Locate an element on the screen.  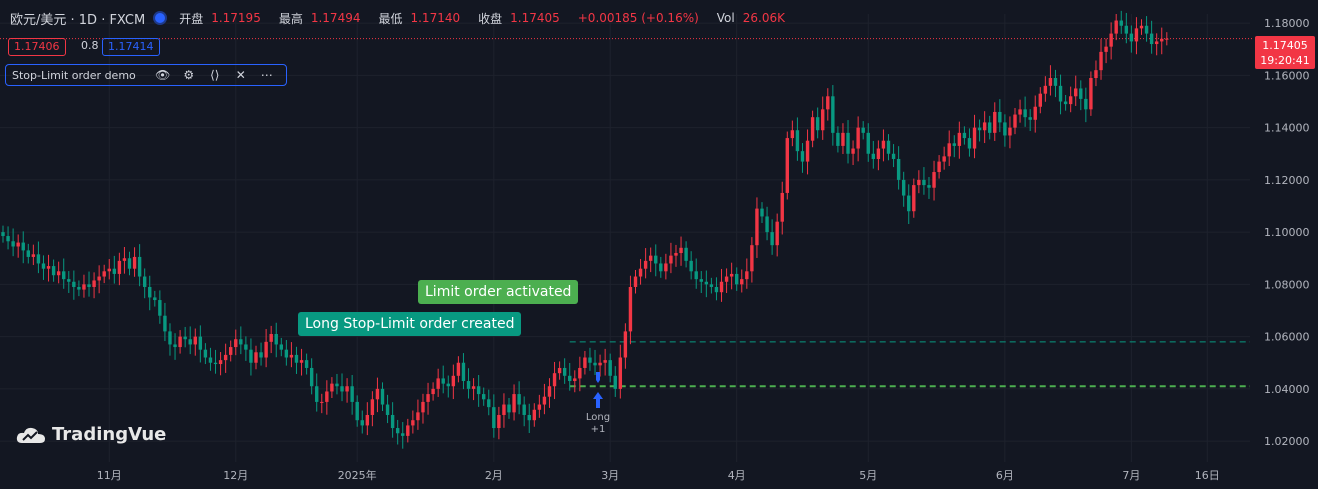
settings-icon: ⚙ is located at coordinates (189, 75).